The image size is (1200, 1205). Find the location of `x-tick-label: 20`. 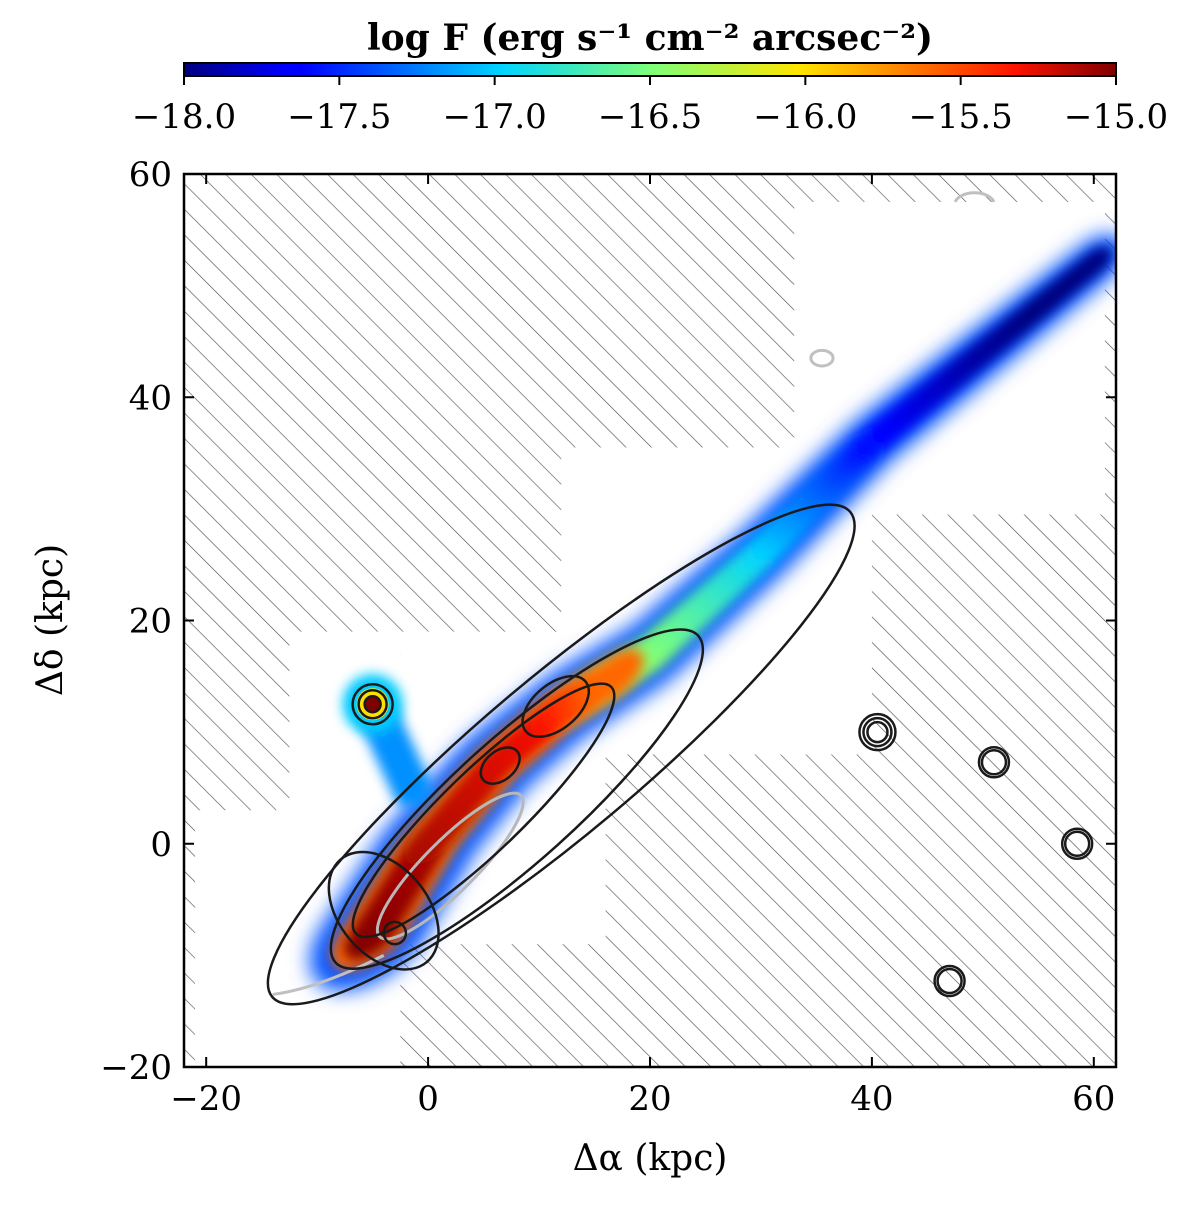

x-tick-label: 20 is located at coordinates (649, 1099).